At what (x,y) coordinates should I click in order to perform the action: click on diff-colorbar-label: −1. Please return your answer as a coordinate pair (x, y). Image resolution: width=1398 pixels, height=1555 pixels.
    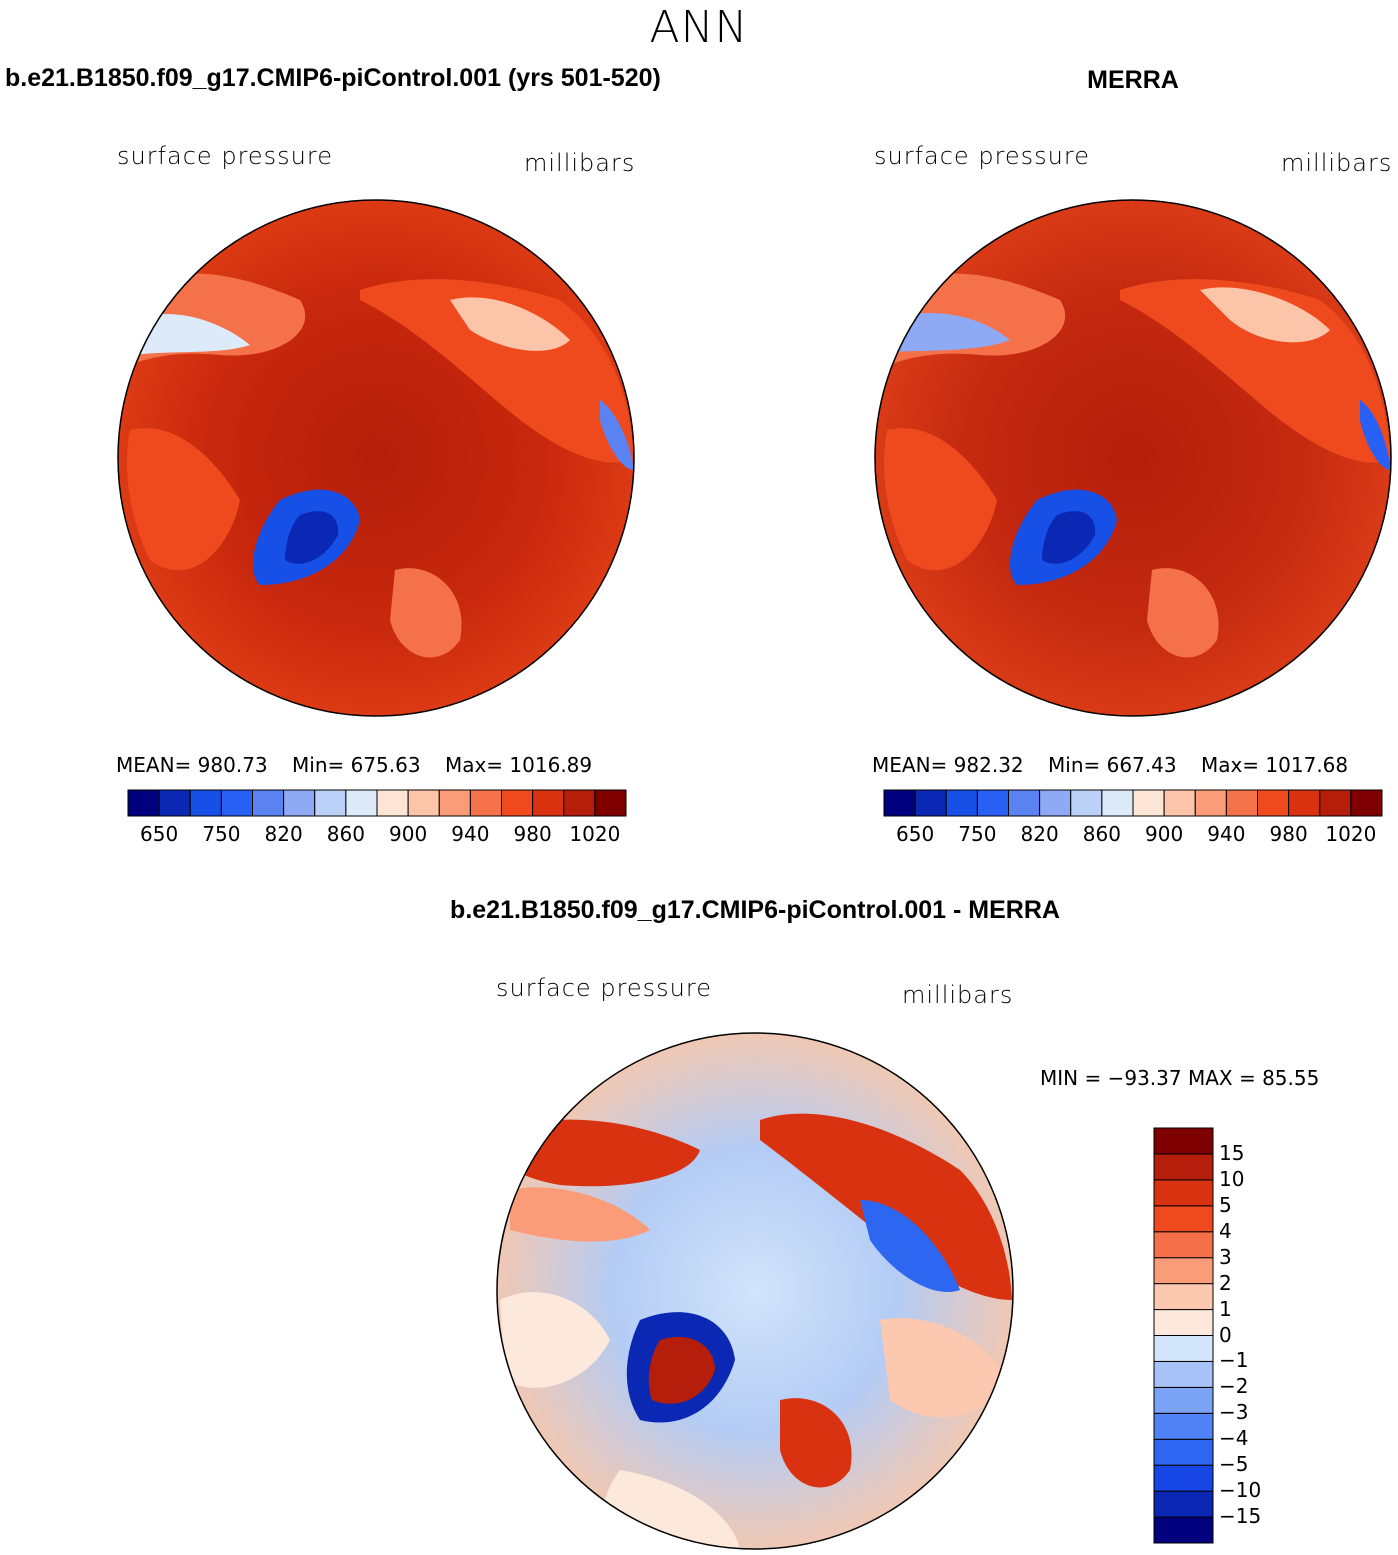
    Looking at the image, I should click on (1234, 1360).